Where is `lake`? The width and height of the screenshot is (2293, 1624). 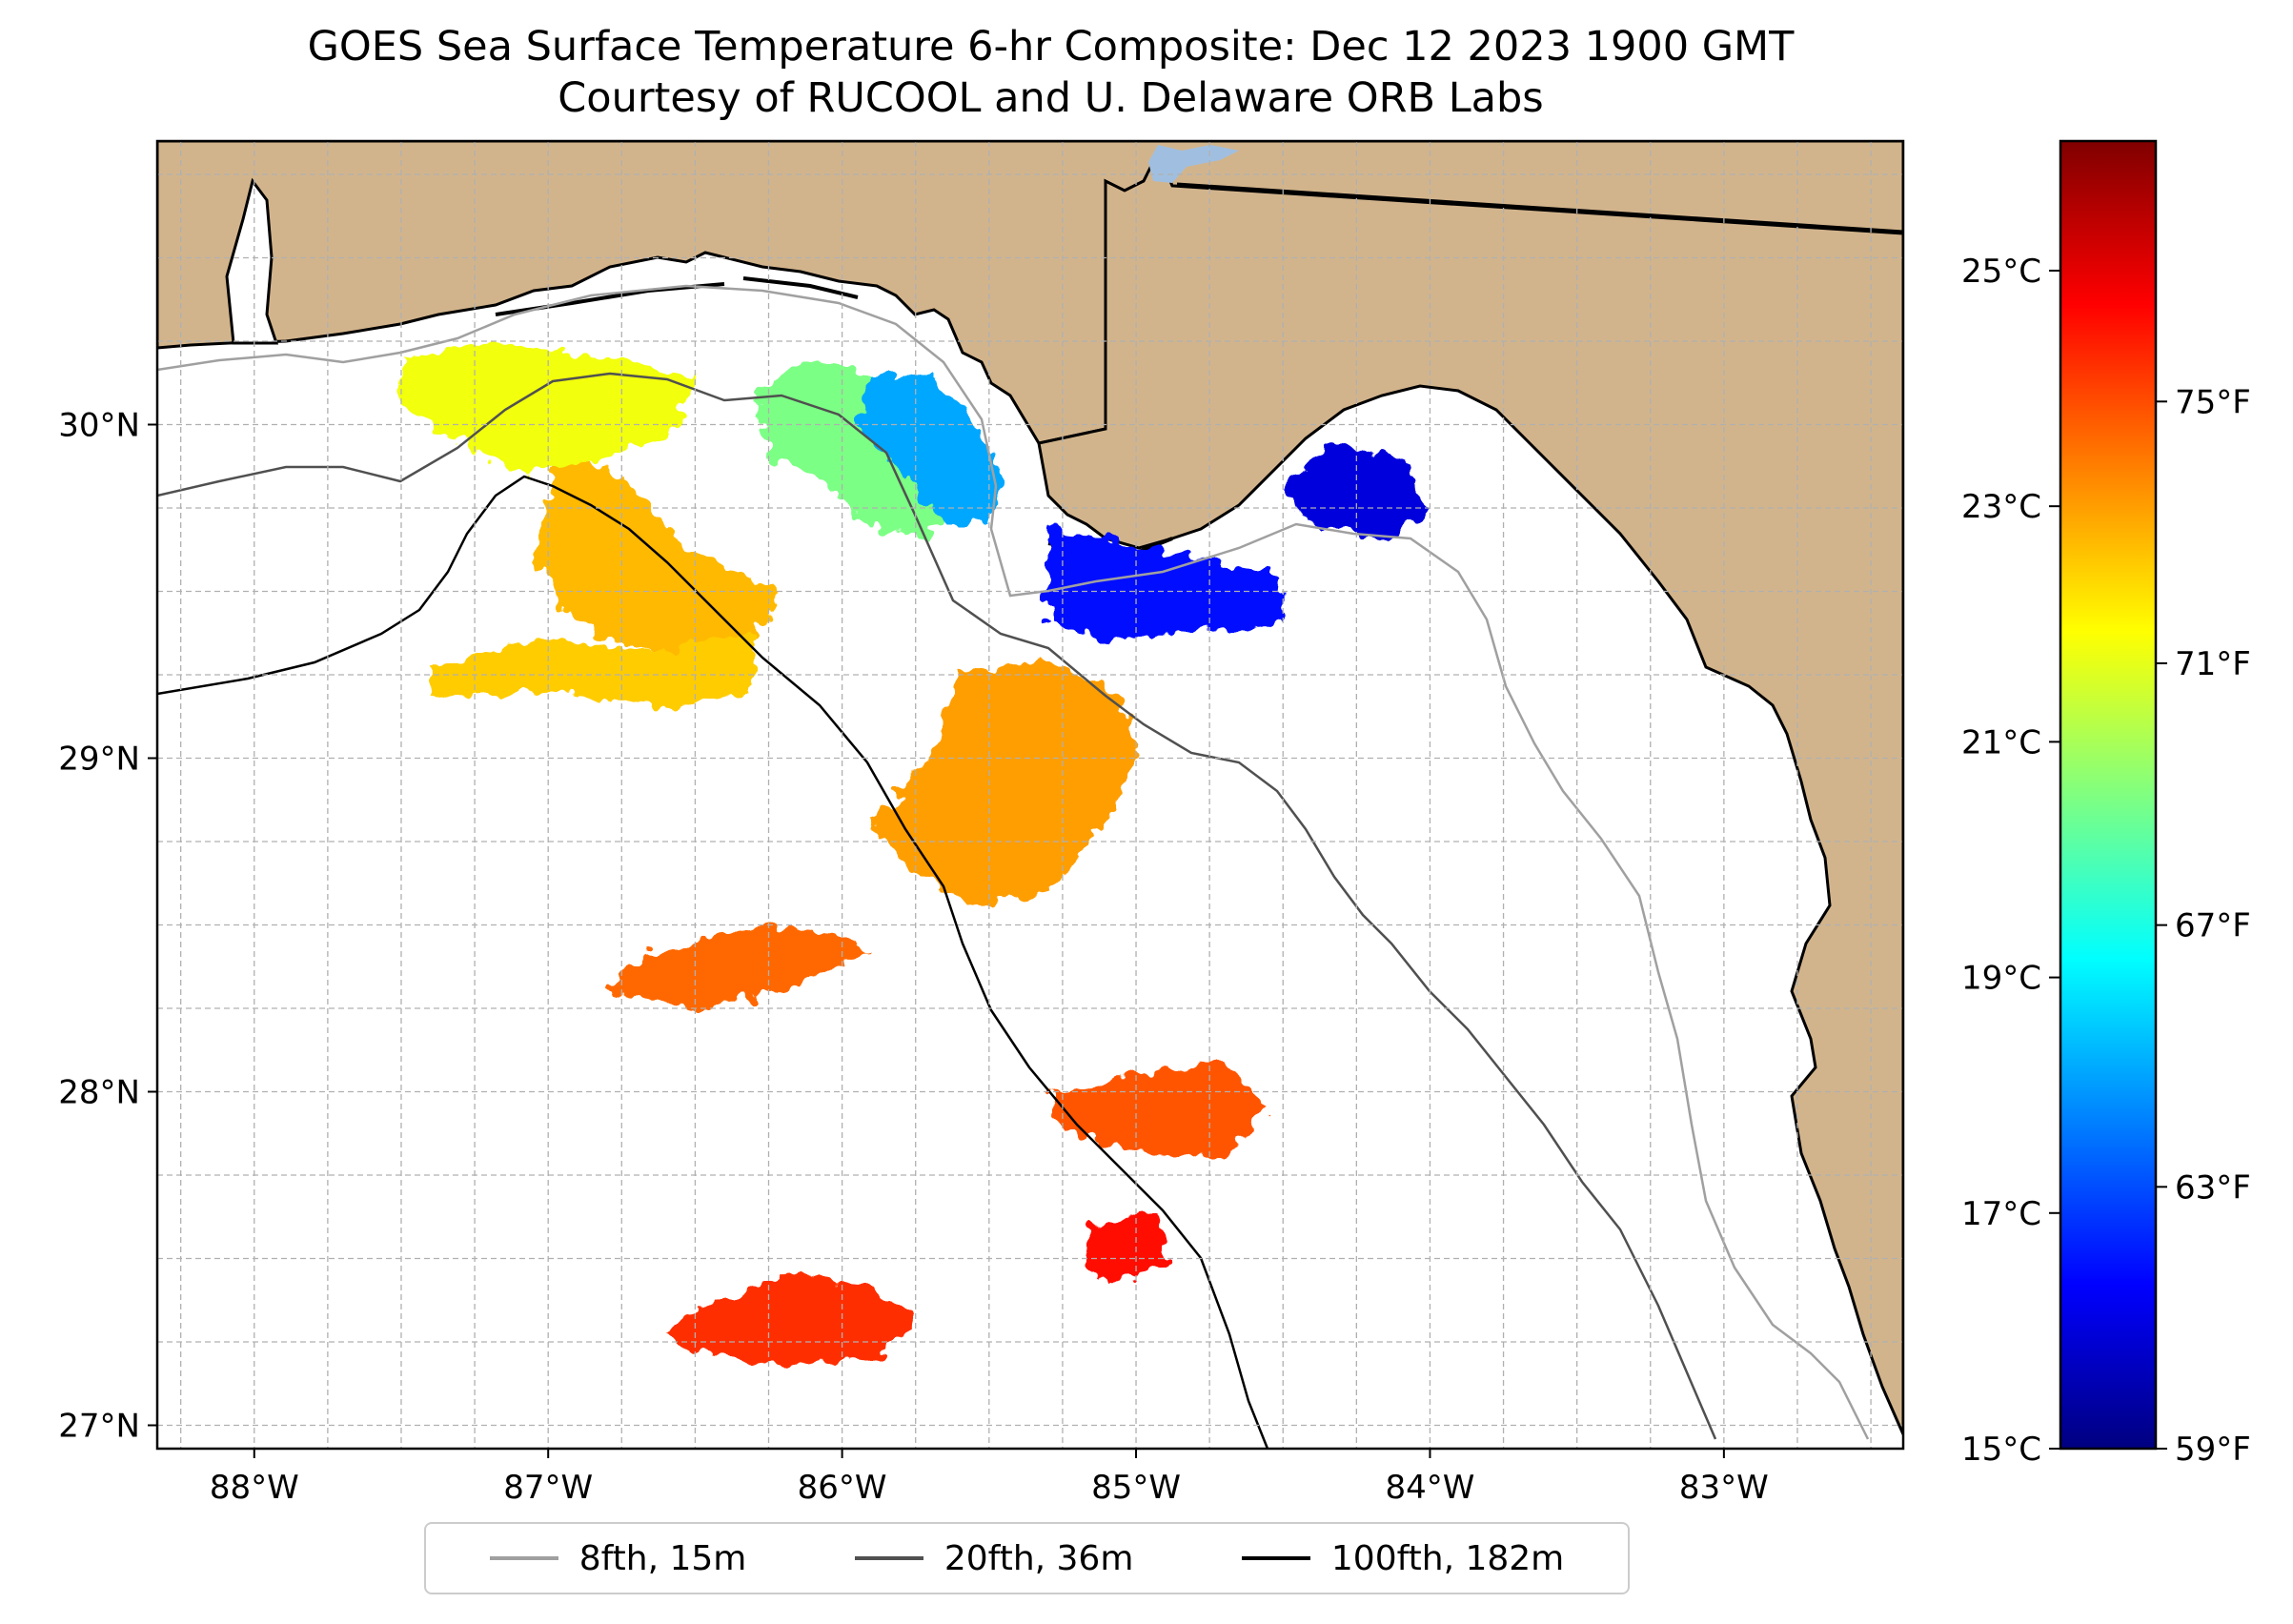 lake is located at coordinates (1194, 164).